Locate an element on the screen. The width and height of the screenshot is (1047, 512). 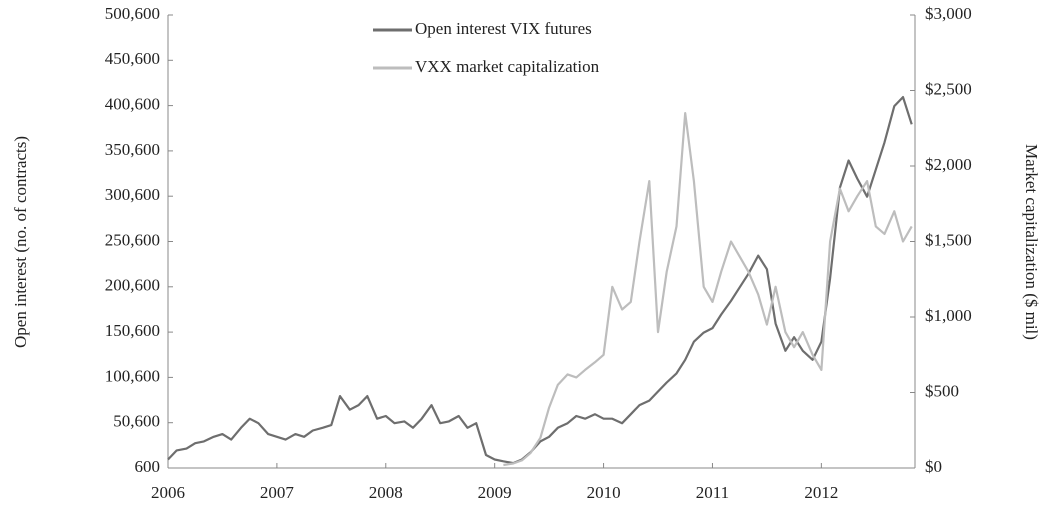
y-tick-label: 100,600 is located at coordinates (132, 375).